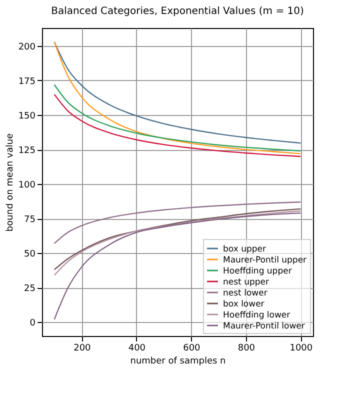 Image resolution: width=350 pixels, height=400 pixels. What do you see at coordinates (27, 81) in the screenshot?
I see `y-tick-label: 175` at bounding box center [27, 81].